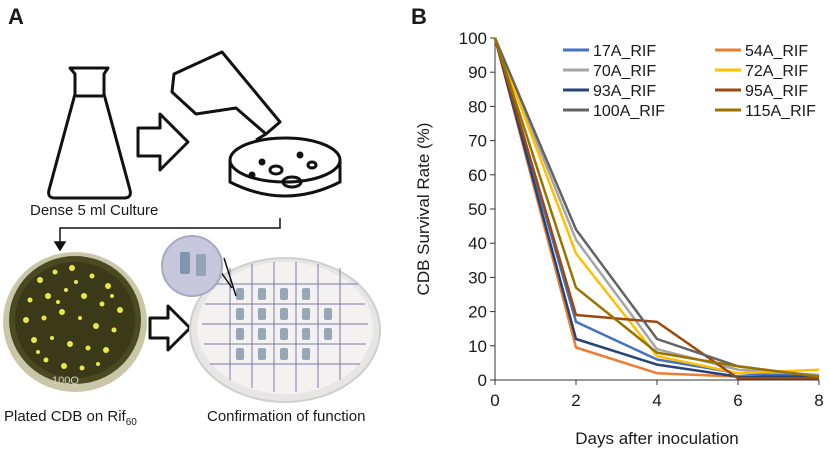  I want to click on confirmation-plate-photo, so click(271, 319).